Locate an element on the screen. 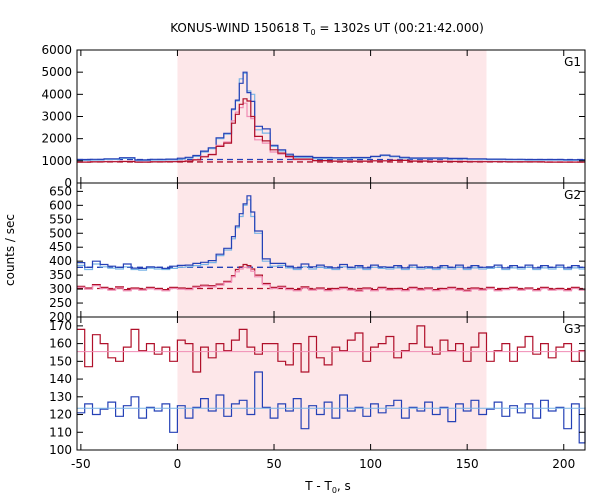 Image resolution: width=600 pixels, height=500 pixels. series-g2-blue-light is located at coordinates (331, 235).